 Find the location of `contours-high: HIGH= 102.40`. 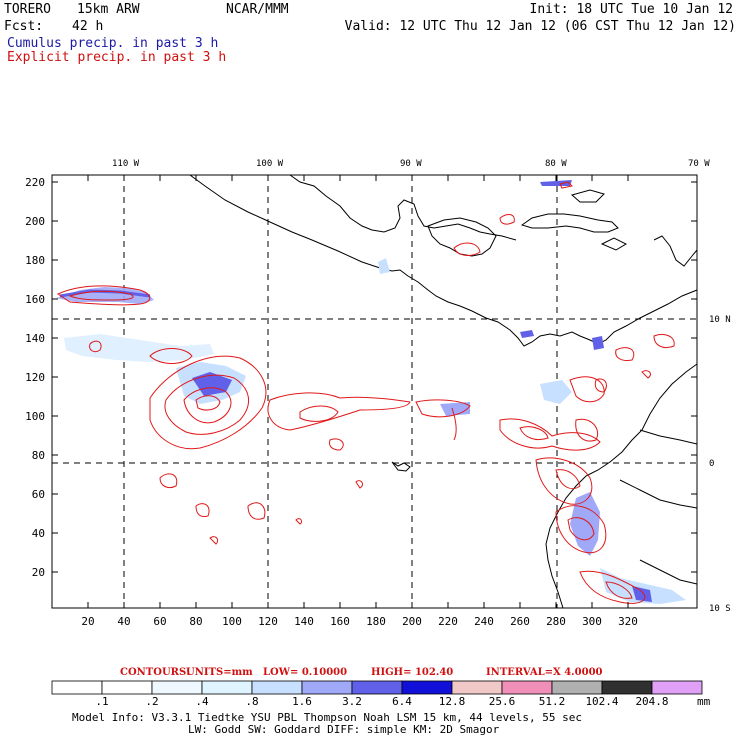

contours-high: HIGH= 102.40 is located at coordinates (412, 672).